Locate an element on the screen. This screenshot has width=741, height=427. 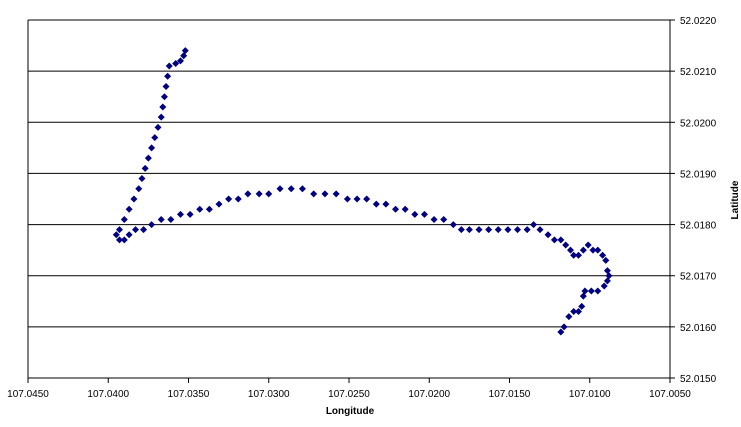
y-tick-label-1: 52.0160 is located at coordinates (698, 328).